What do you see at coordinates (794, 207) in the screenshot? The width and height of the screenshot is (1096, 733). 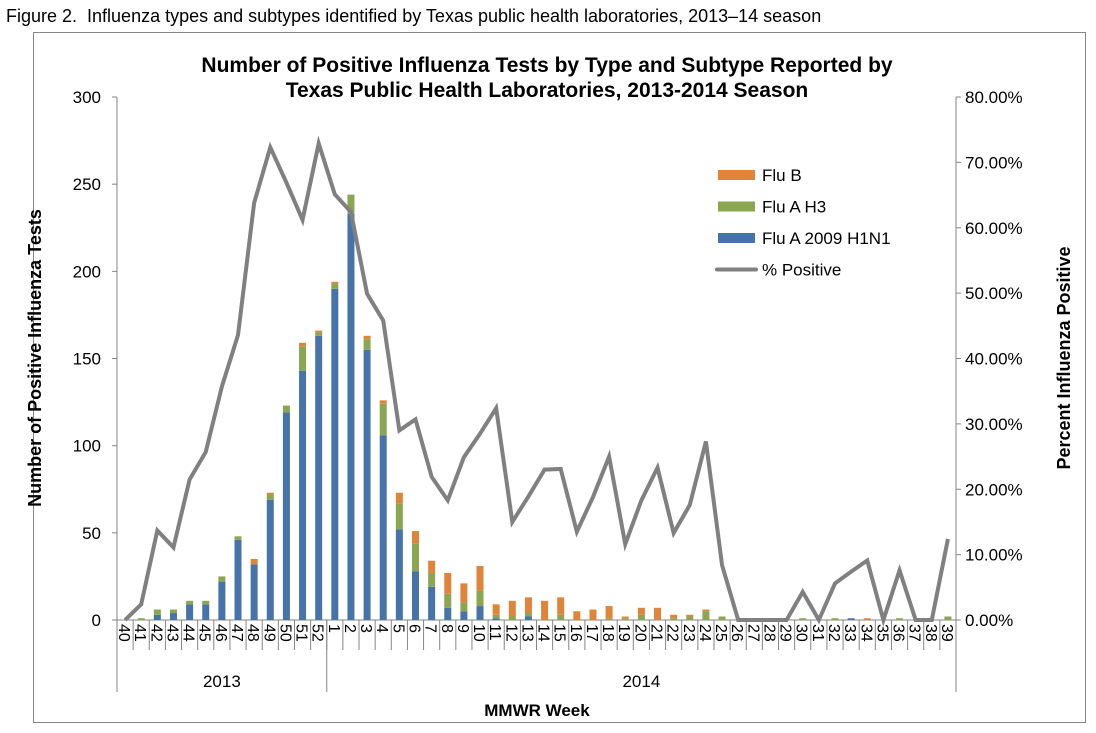 I see `legend-label: Flu A H3` at bounding box center [794, 207].